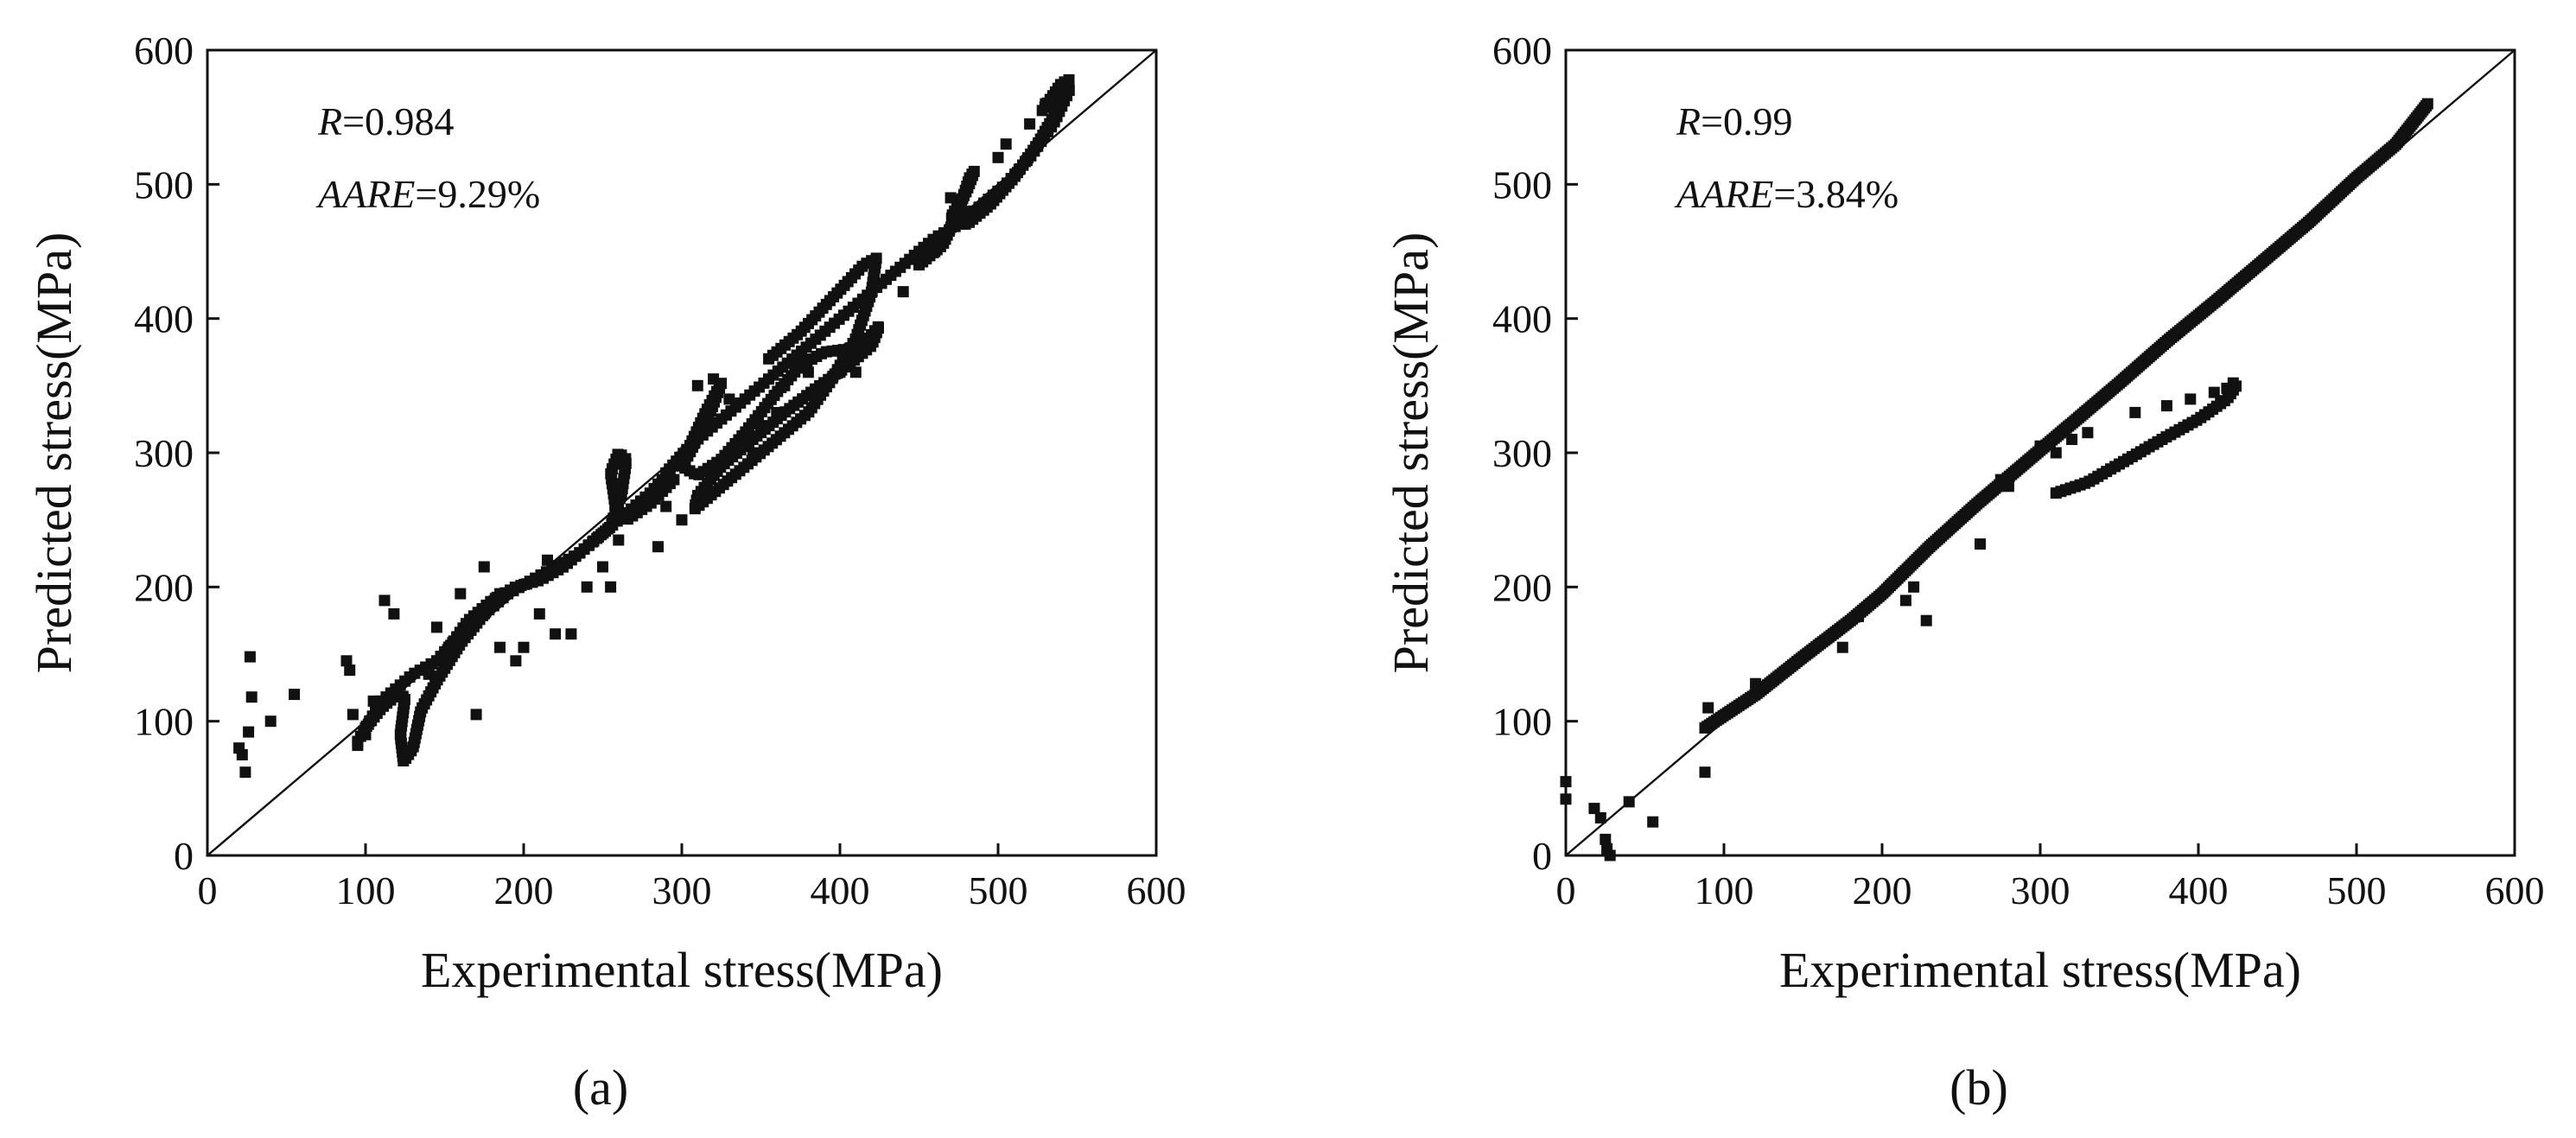 The height and width of the screenshot is (1138, 2576). Describe the element at coordinates (164, 184) in the screenshot. I see `panel-a-y-tick-label: 500` at that location.